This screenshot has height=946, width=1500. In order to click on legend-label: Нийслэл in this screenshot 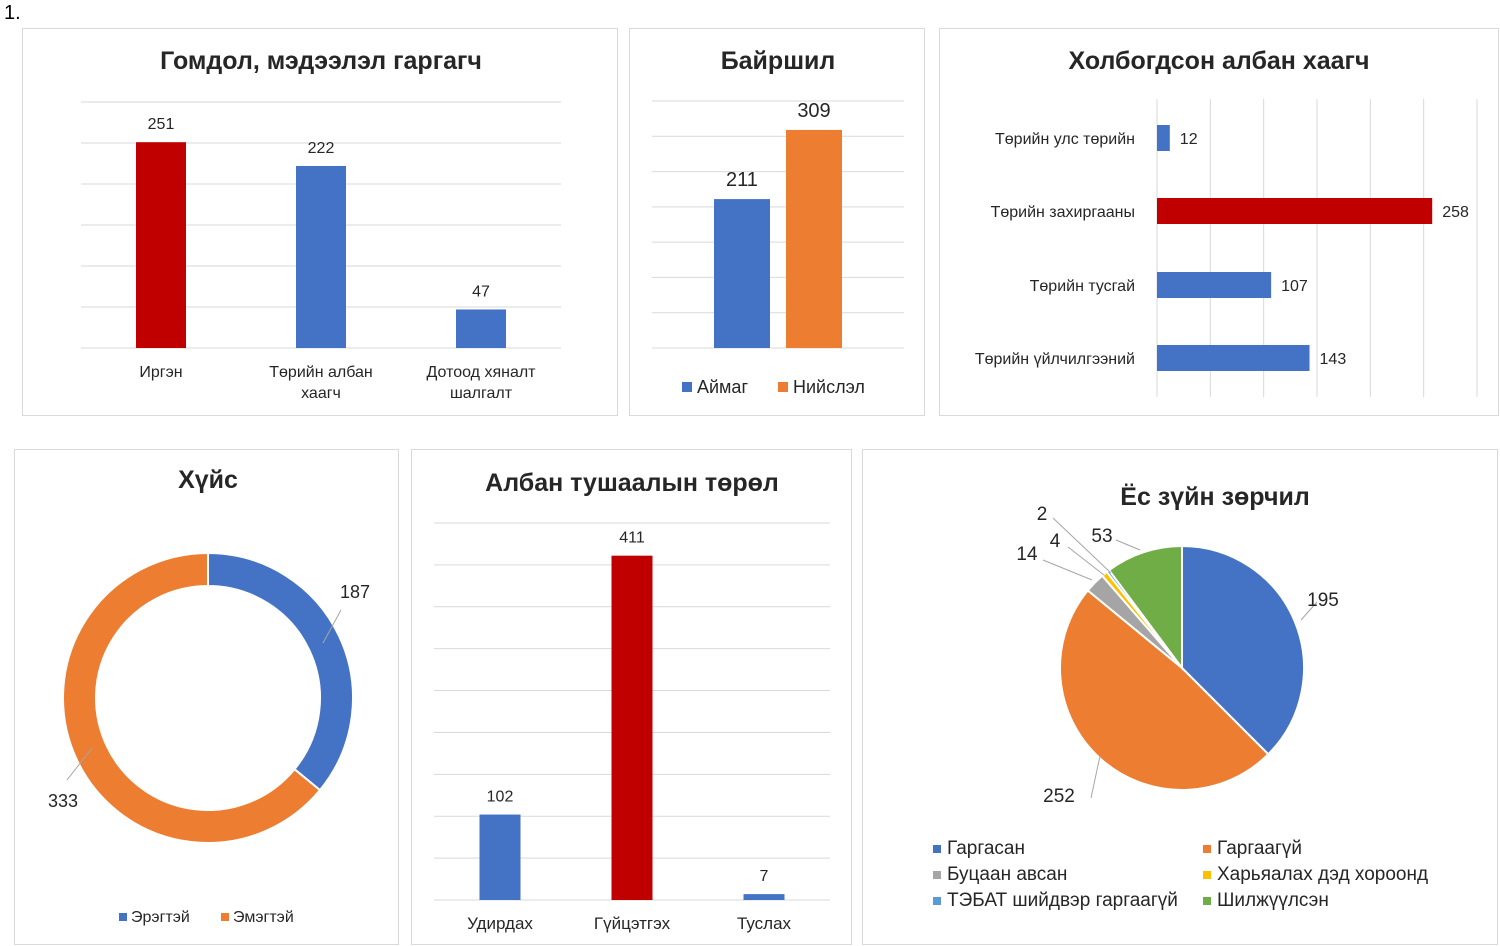, I will do `click(829, 387)`.